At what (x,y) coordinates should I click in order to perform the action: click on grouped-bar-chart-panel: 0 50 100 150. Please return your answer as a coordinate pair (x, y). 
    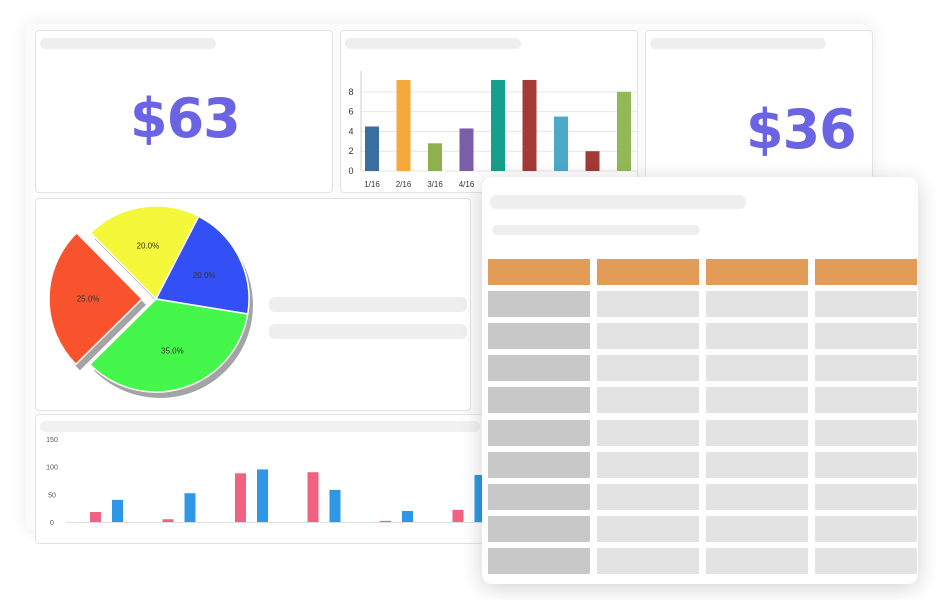
    Looking at the image, I should click on (260, 479).